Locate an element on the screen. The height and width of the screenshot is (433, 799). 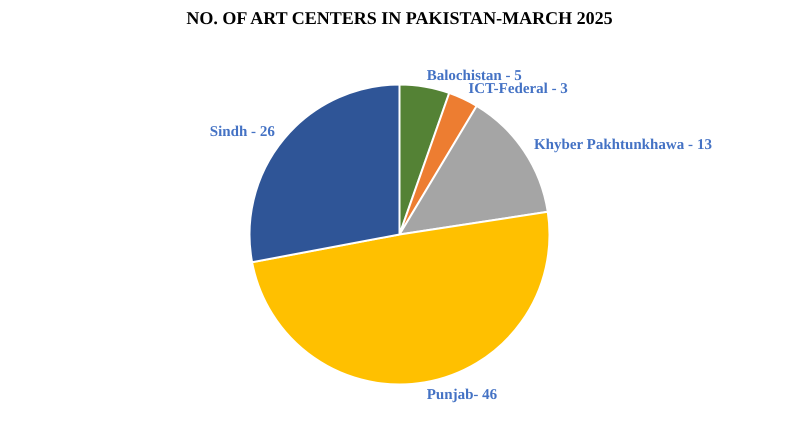
slice-label: Punjab- is located at coordinates (452, 395).